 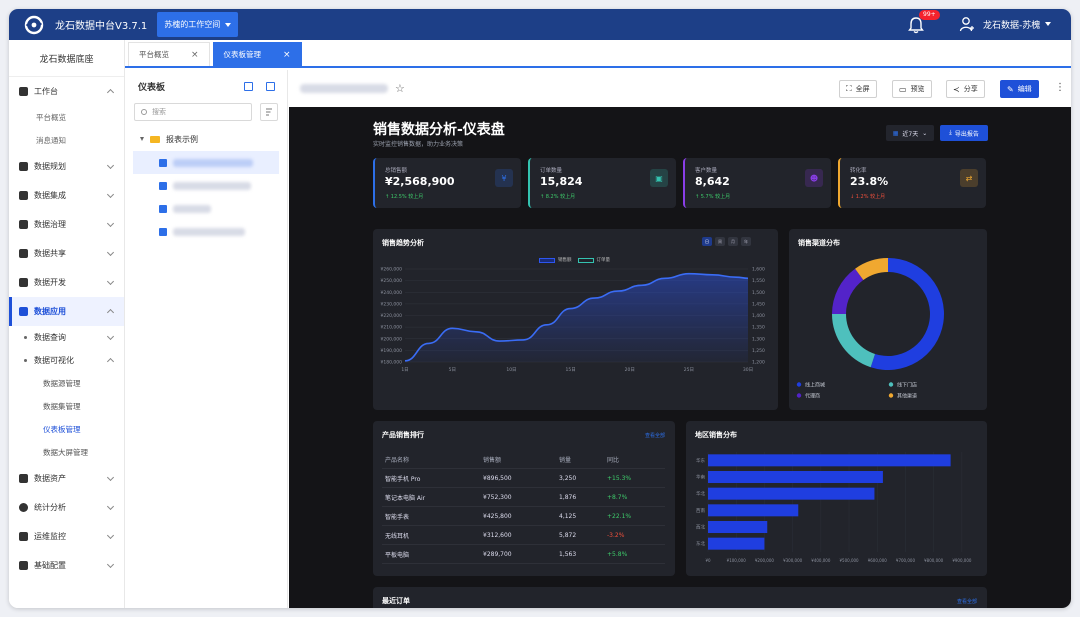 I want to click on sidebar-item-dataset: 数据集管理, so click(x=62, y=406).